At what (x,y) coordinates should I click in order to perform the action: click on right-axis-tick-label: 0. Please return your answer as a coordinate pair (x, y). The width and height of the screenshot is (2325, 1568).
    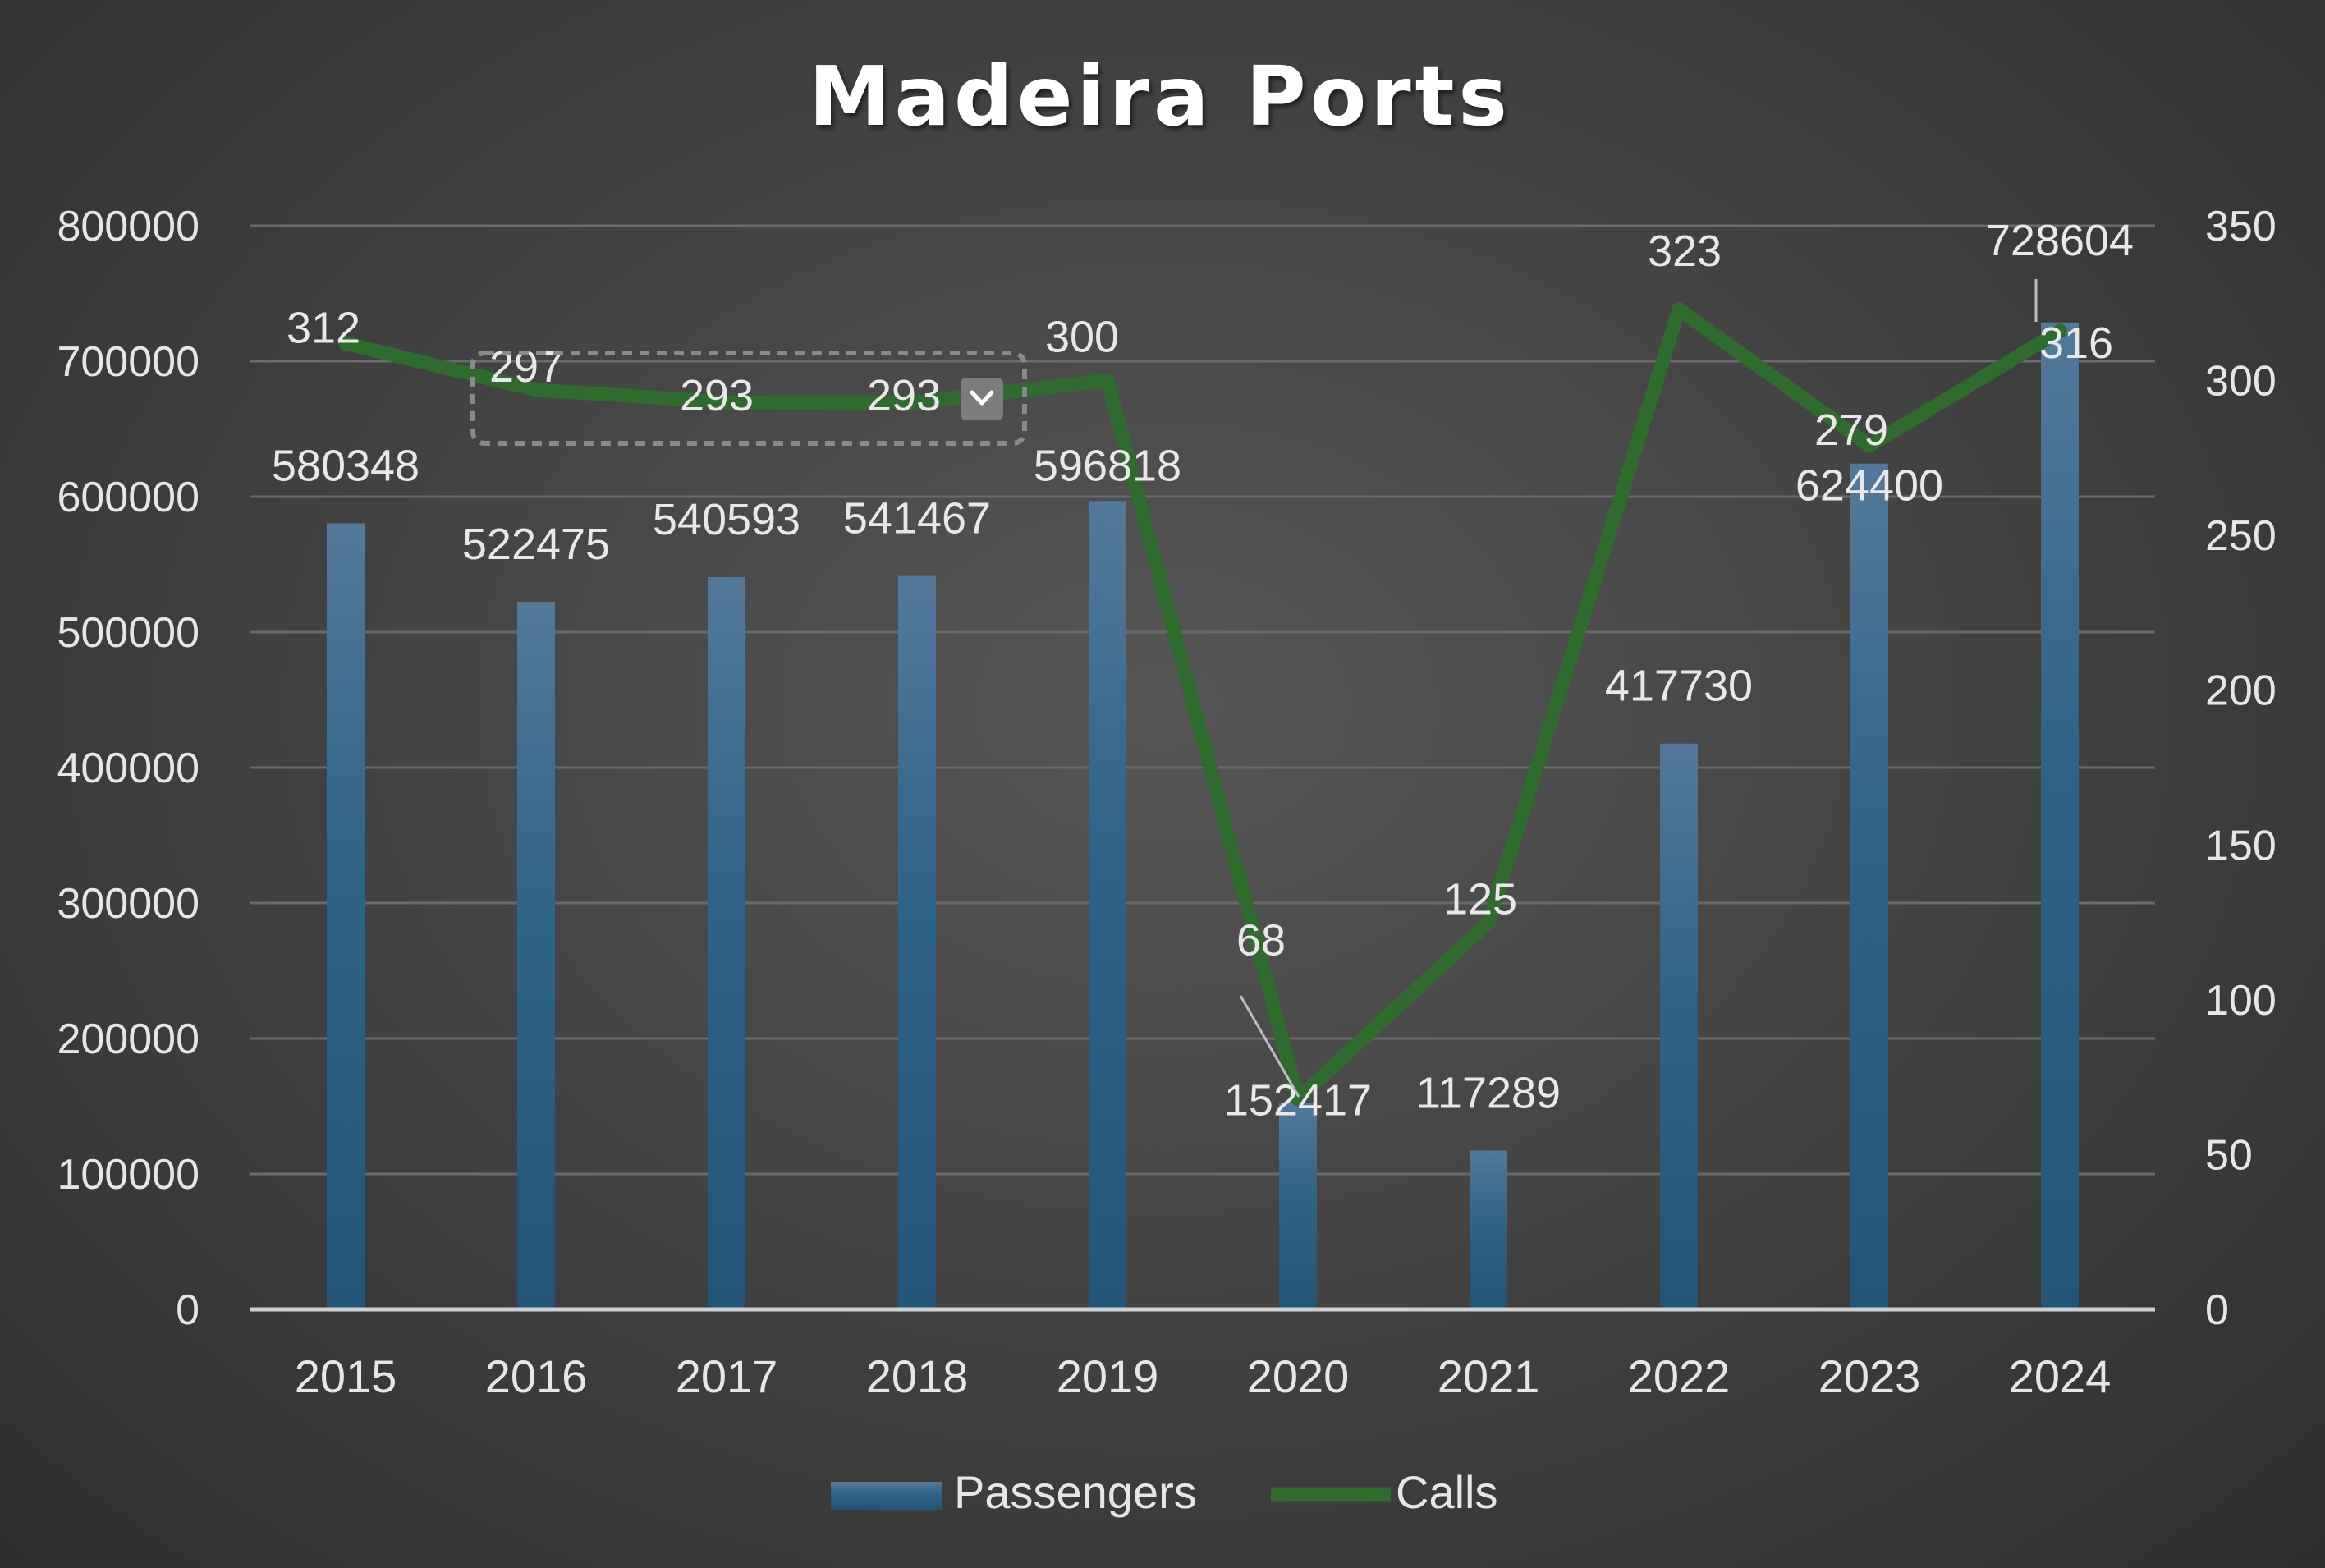
    Looking at the image, I should click on (2217, 1310).